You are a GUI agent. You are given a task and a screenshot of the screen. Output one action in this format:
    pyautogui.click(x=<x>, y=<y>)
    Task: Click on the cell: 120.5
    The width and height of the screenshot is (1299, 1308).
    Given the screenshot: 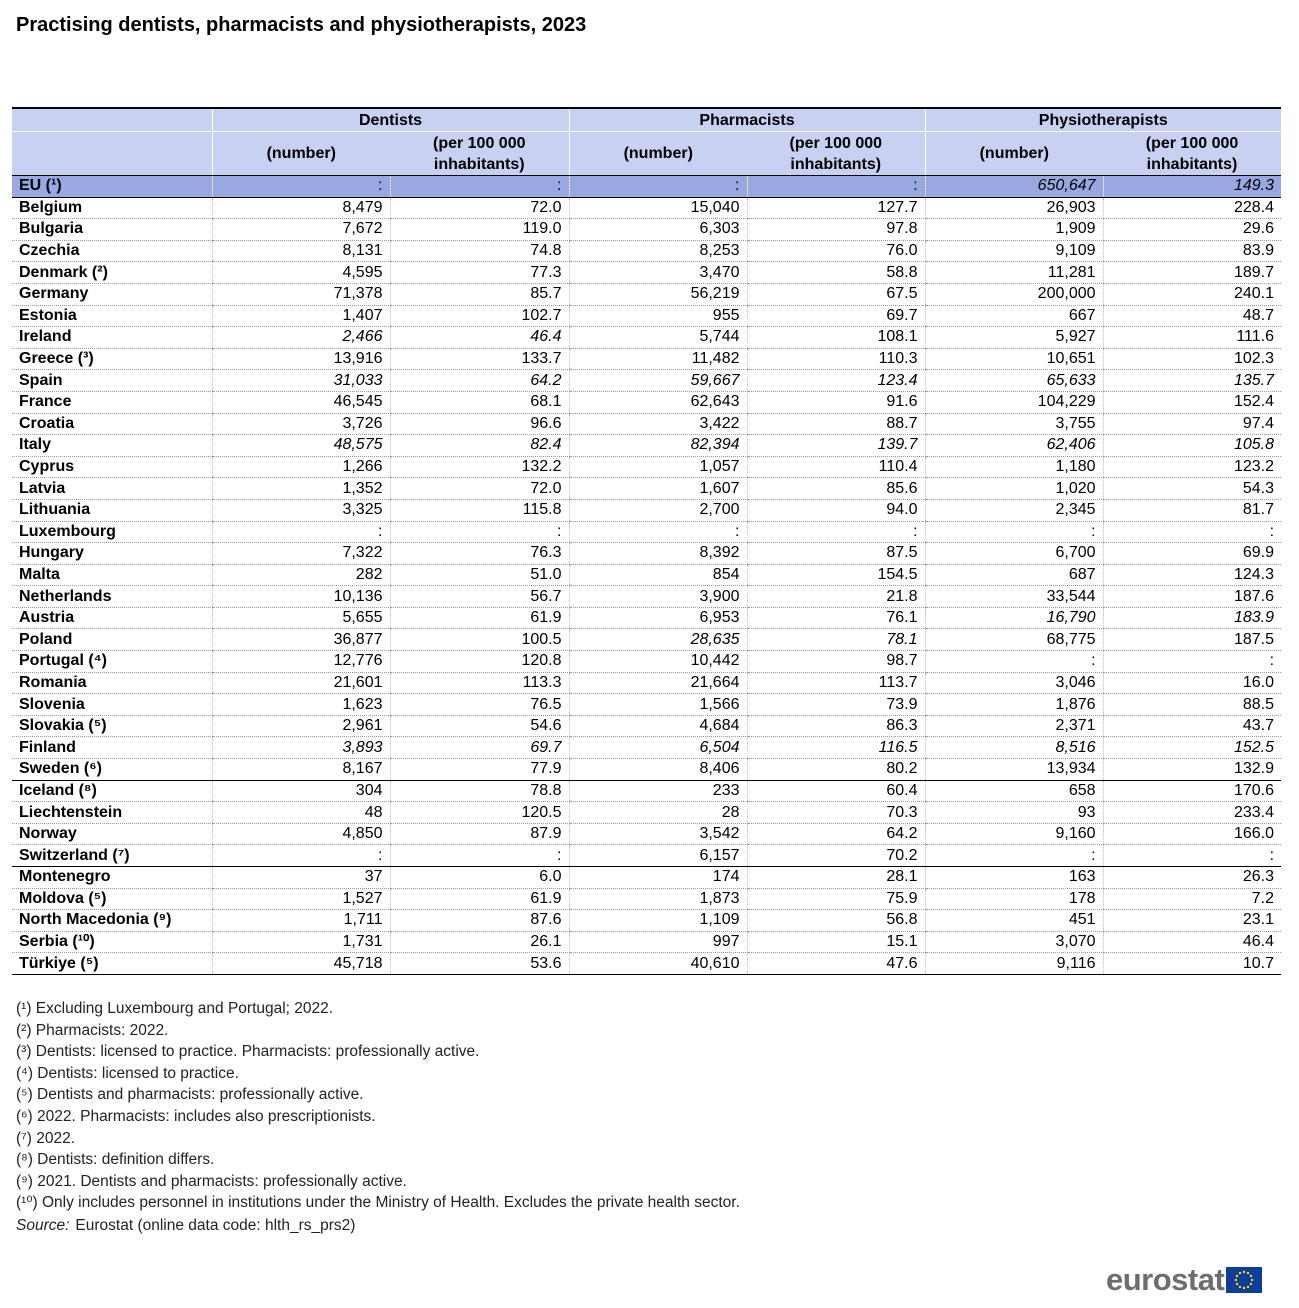 What is the action you would take?
    pyautogui.click(x=479, y=812)
    